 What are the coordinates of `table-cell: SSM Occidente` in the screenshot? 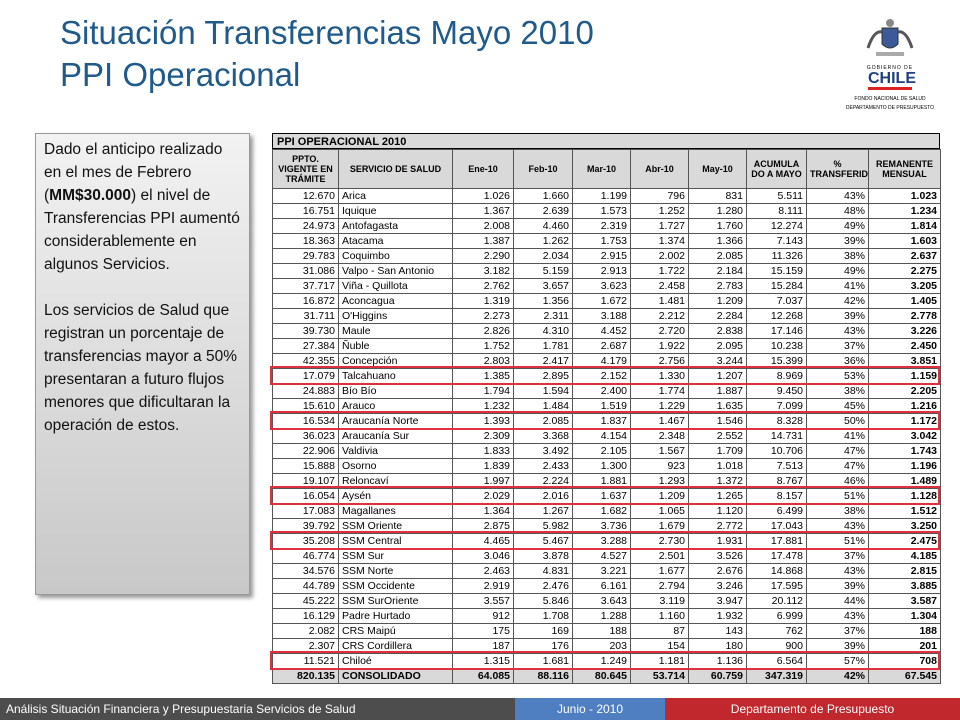 It's located at (395, 586).